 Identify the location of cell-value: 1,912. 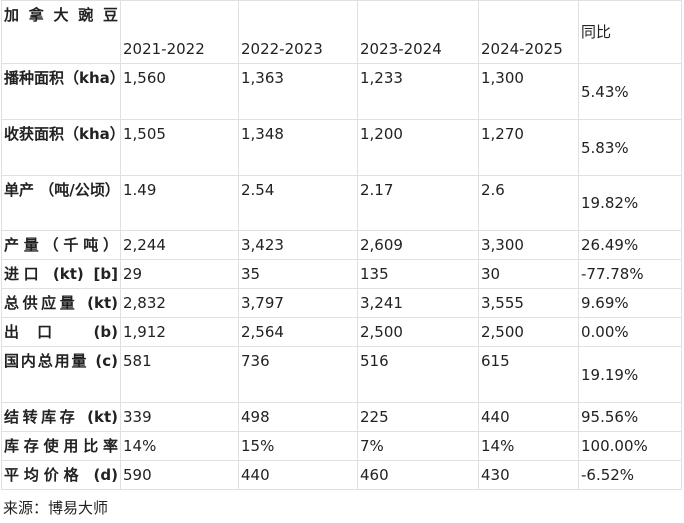
(179, 332).